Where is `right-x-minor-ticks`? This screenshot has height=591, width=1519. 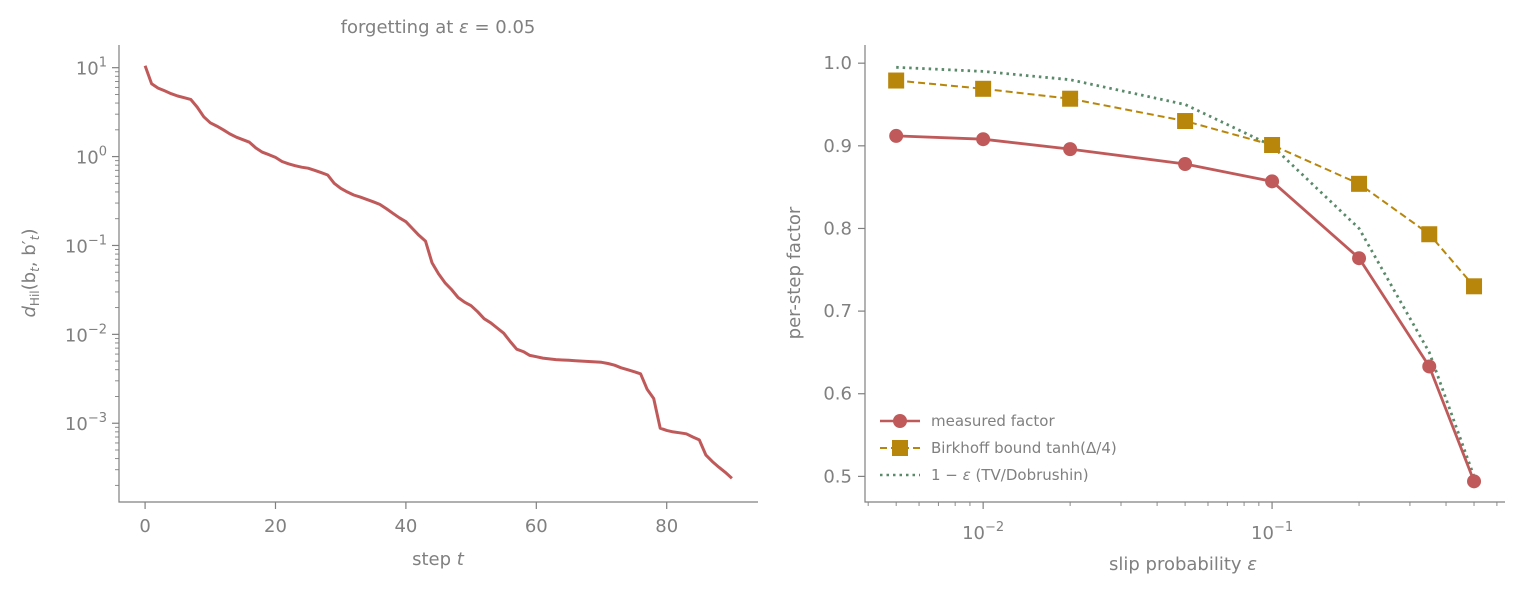
right-x-minor-ticks is located at coordinates (1182, 504).